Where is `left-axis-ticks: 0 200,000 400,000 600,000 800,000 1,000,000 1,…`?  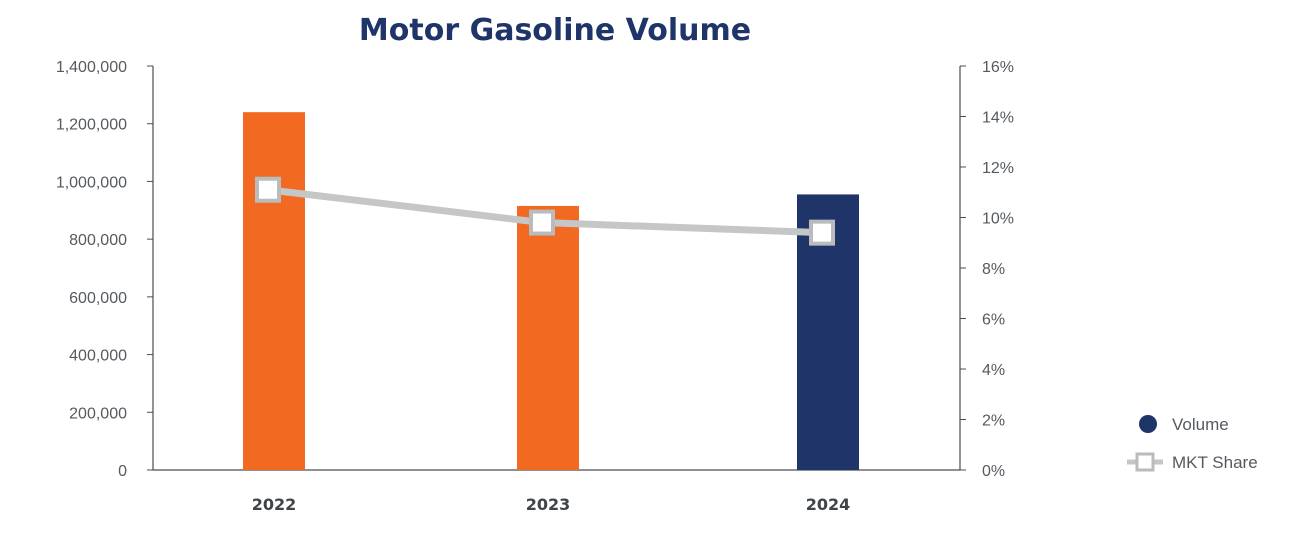
left-axis-ticks: 0 200,000 400,000 600,000 800,000 1,000,000 1,… is located at coordinates (104, 269).